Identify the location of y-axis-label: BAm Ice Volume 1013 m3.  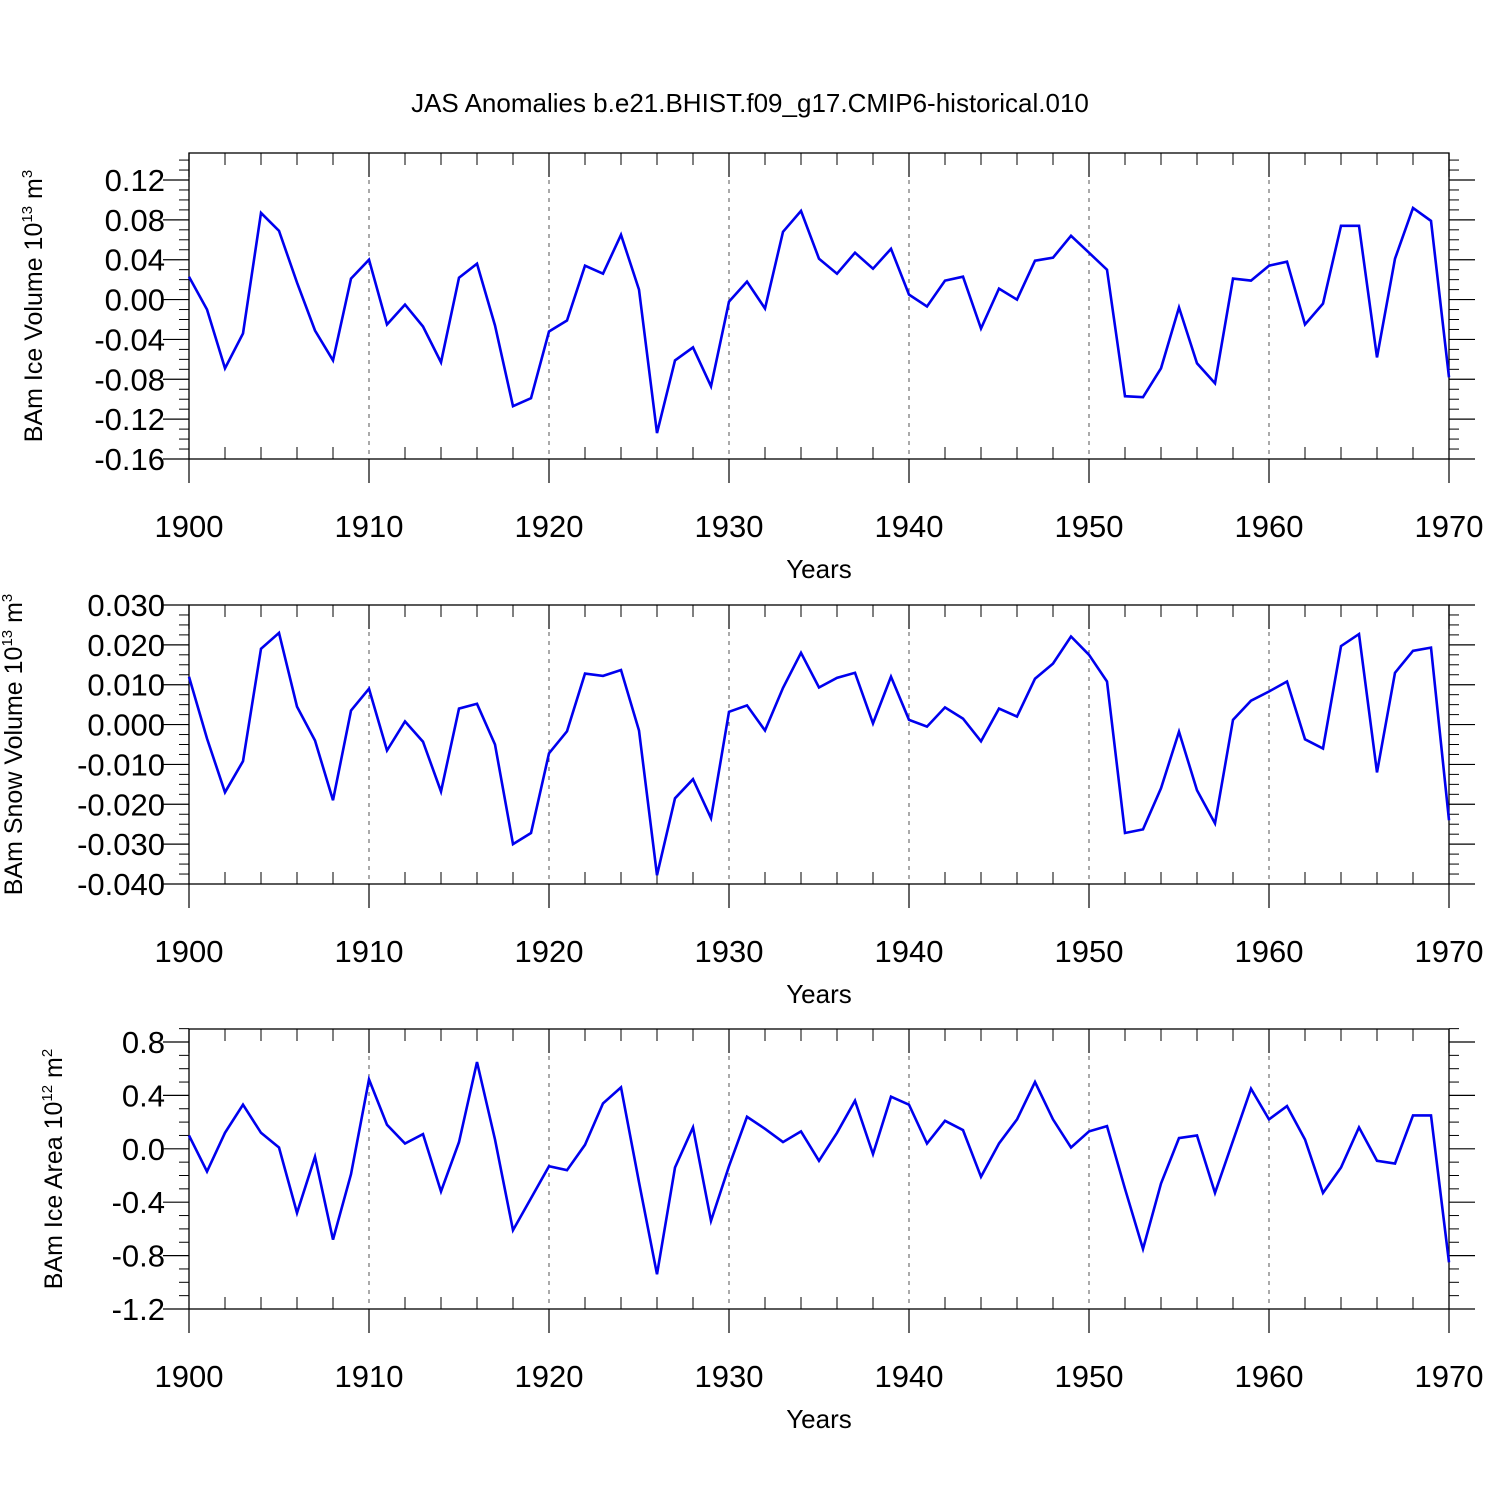
(33, 306).